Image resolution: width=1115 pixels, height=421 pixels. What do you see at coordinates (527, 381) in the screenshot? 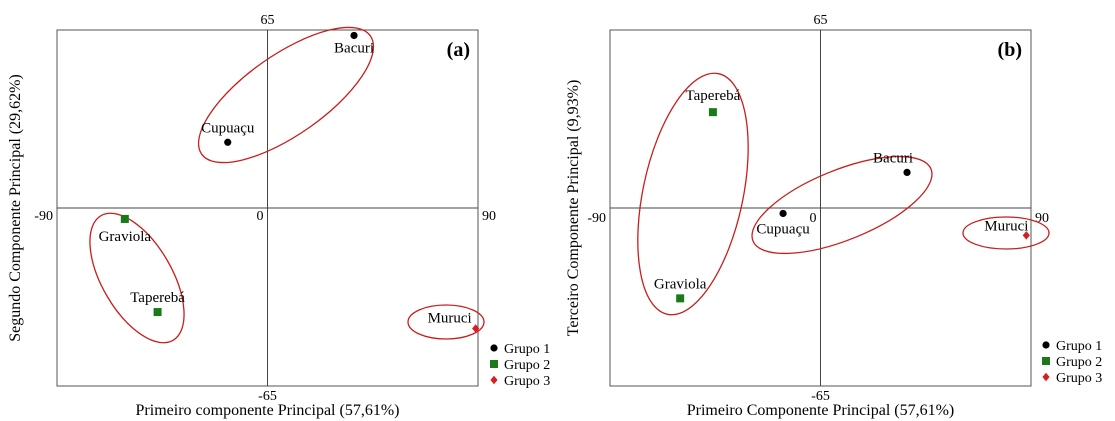
I see `legend-a-grupo-3-label: Grupo 3` at bounding box center [527, 381].